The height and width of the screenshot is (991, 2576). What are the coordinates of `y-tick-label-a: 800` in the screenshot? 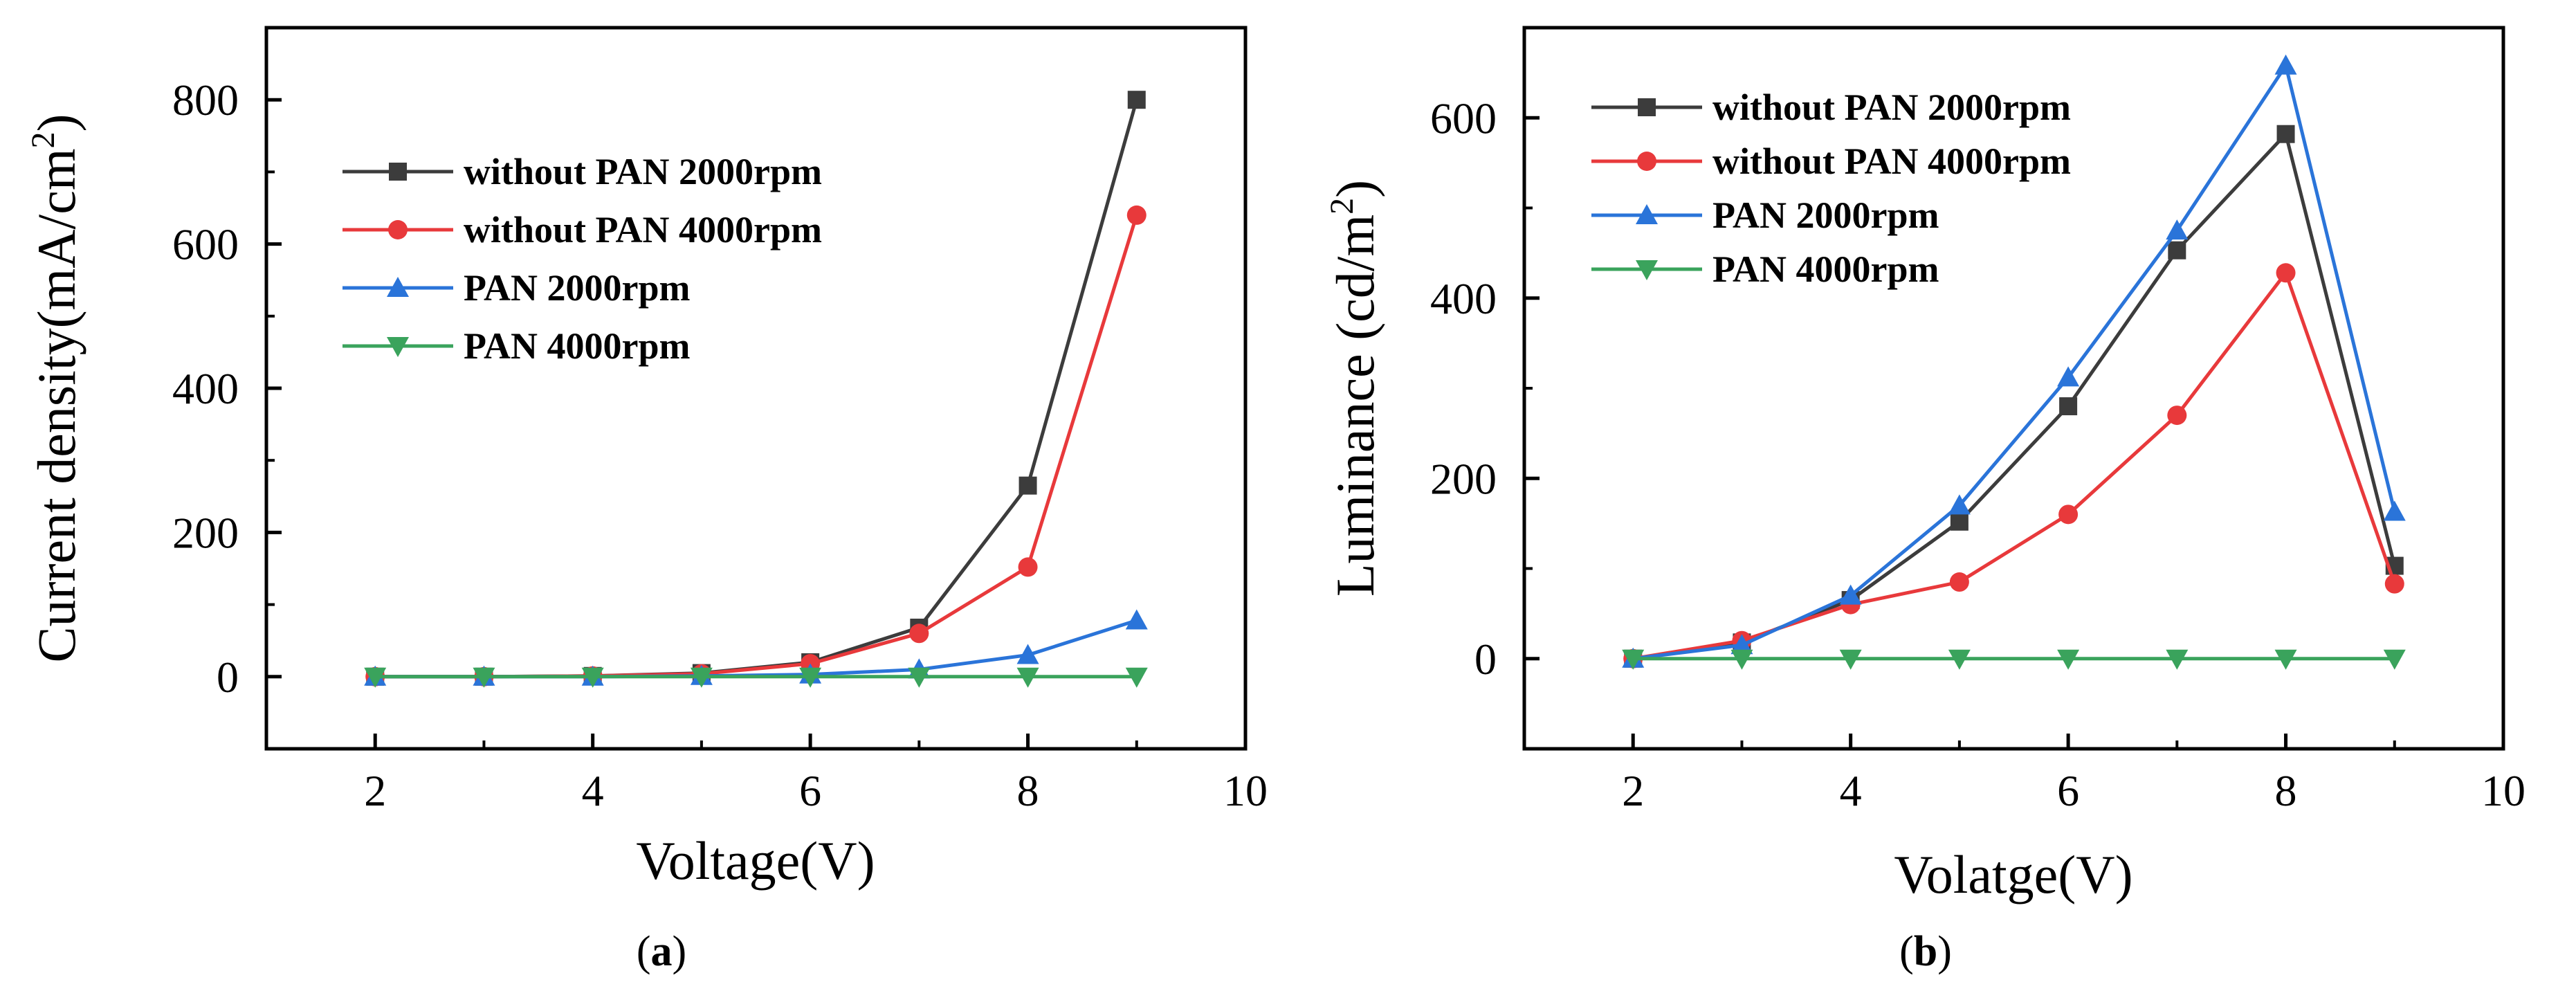 It's located at (206, 100).